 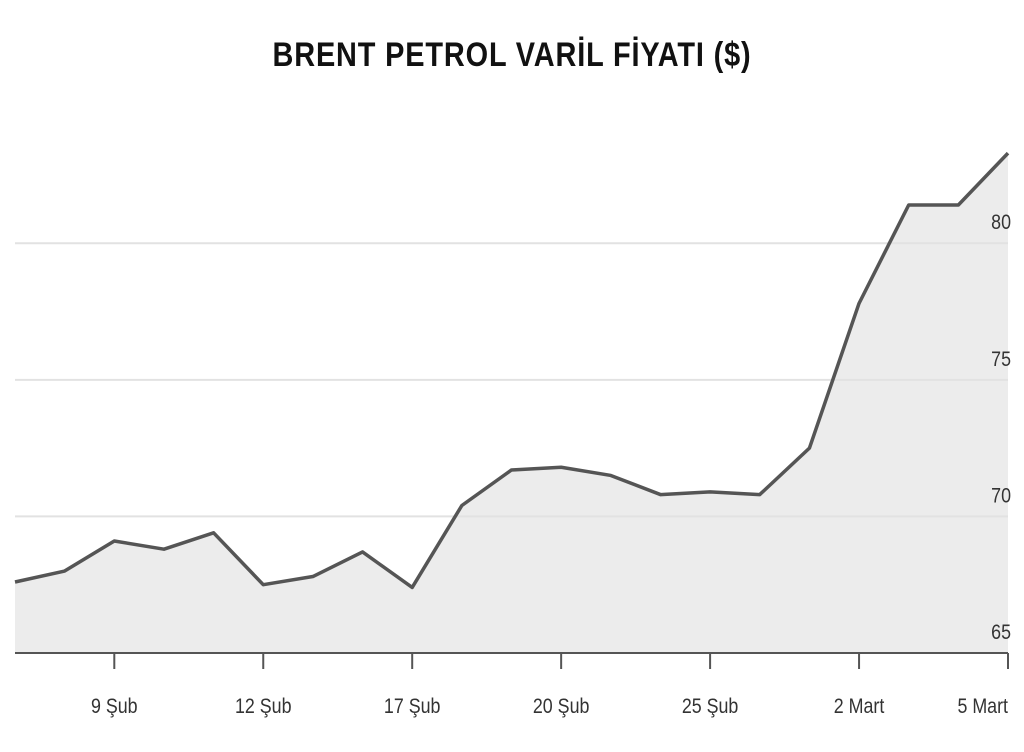 What do you see at coordinates (512, 54) in the screenshot?
I see `chart-title: BRENT PETROL VARİL FİYATI ($)` at bounding box center [512, 54].